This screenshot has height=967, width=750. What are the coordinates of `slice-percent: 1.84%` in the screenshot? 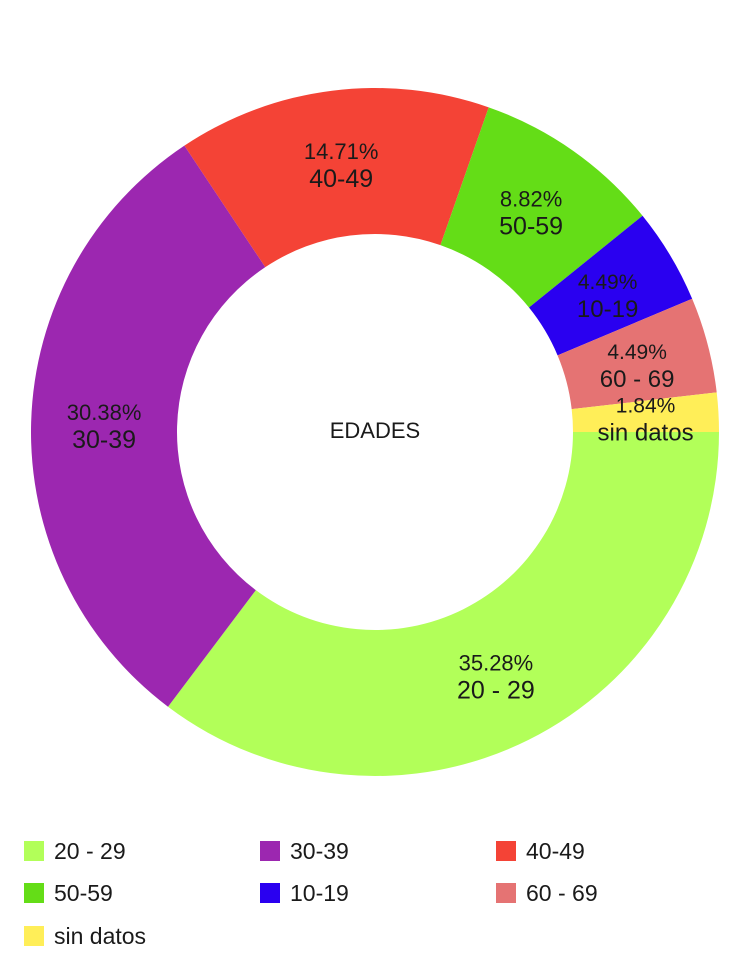 It's located at (646, 405).